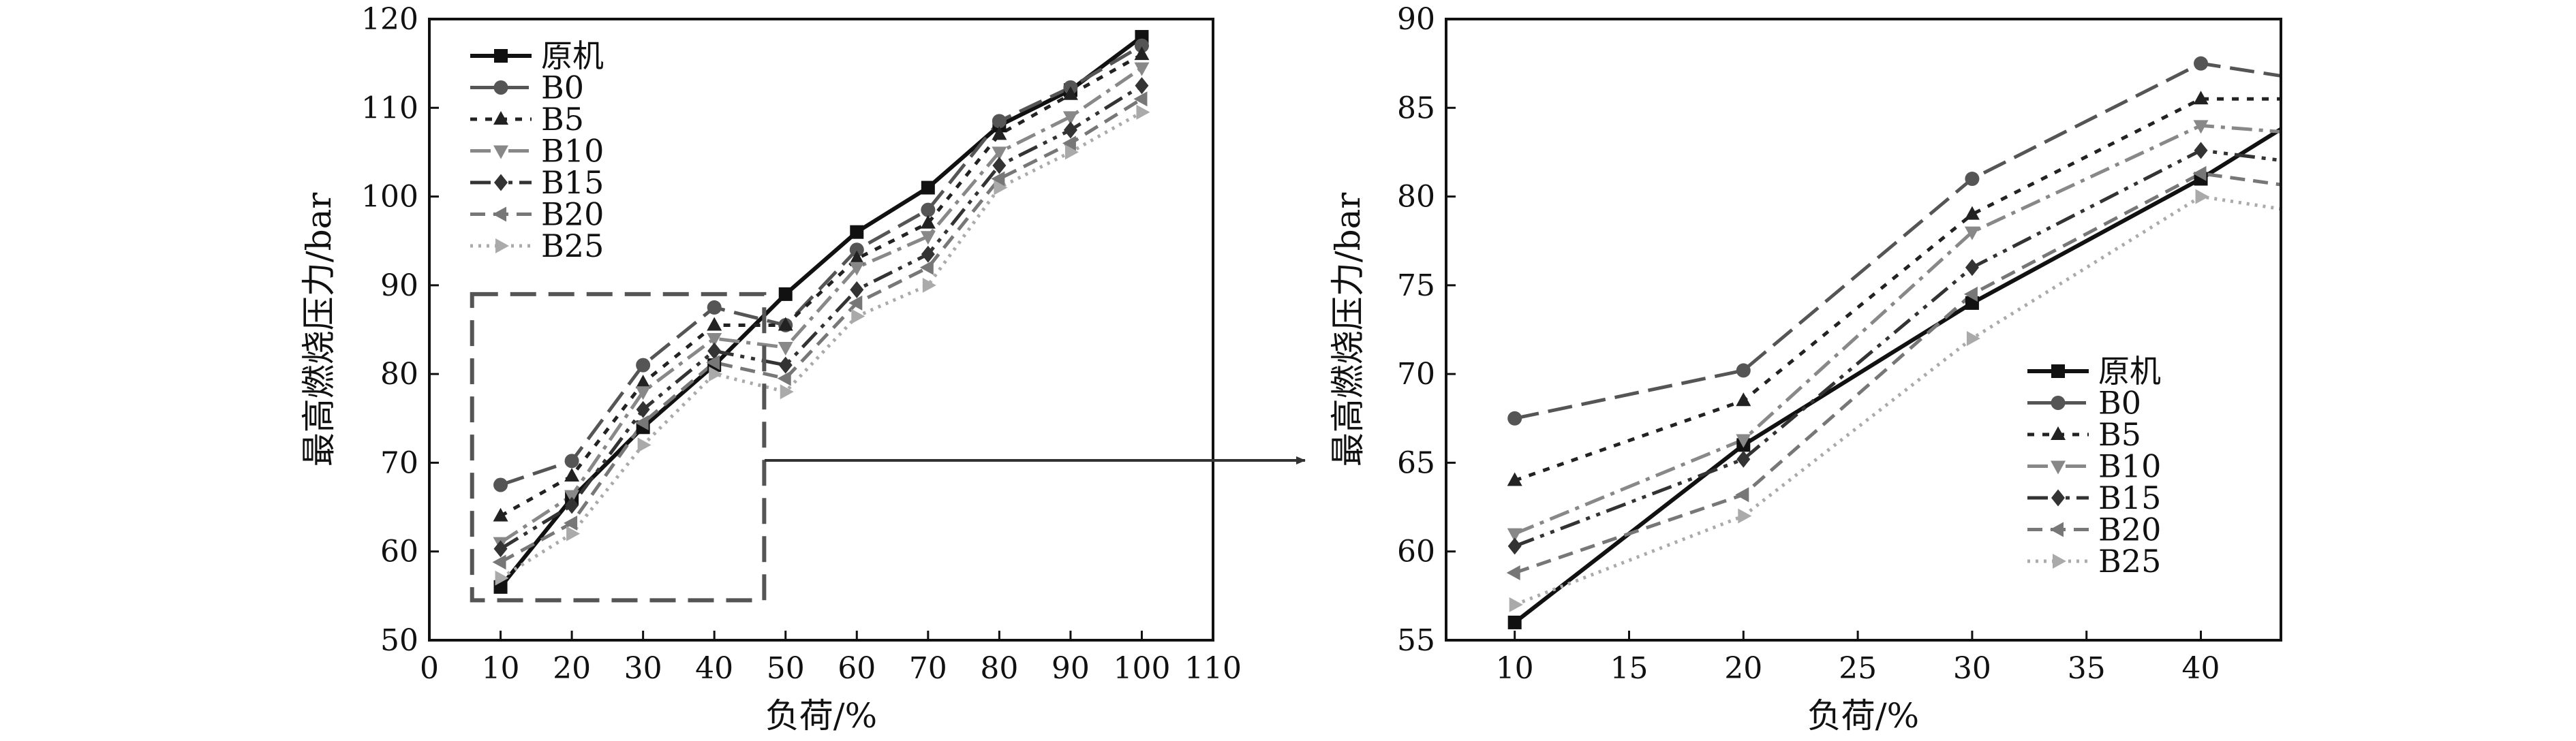 The width and height of the screenshot is (2576, 741). What do you see at coordinates (857, 232) in the screenshot?
I see `left-data-point-原机` at bounding box center [857, 232].